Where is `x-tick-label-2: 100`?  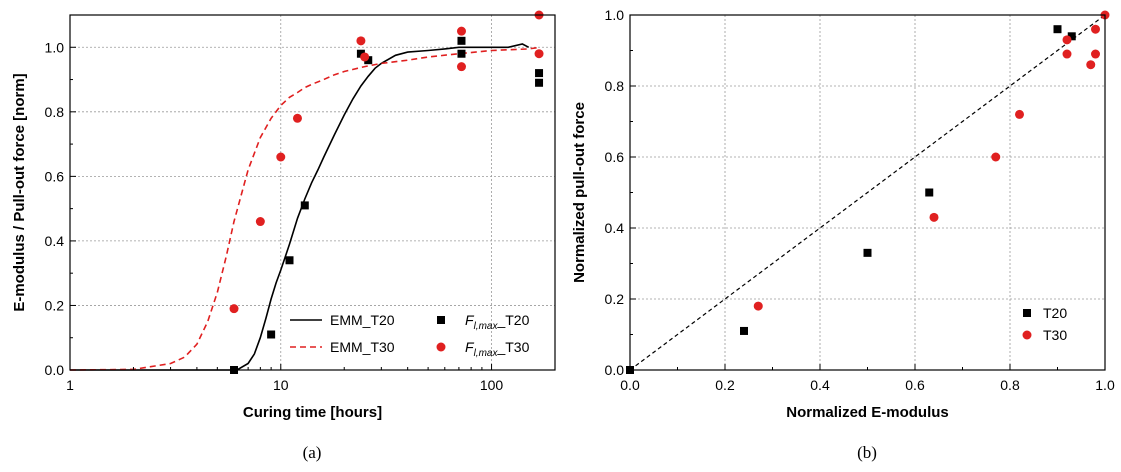 x-tick-label-2: 100 is located at coordinates (492, 385).